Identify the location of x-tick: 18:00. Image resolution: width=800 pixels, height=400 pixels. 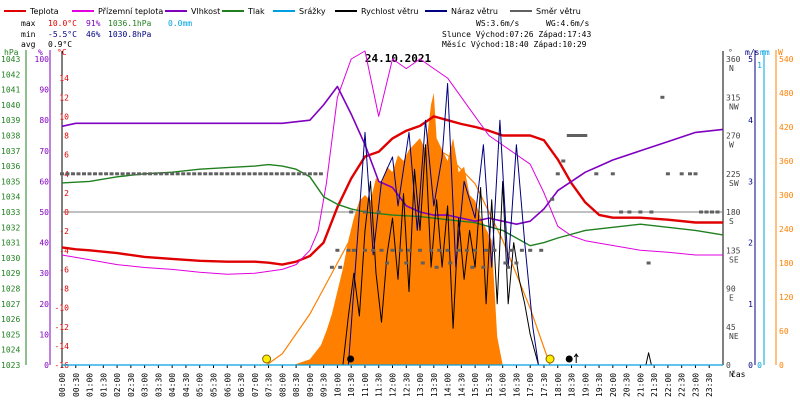
(558, 385).